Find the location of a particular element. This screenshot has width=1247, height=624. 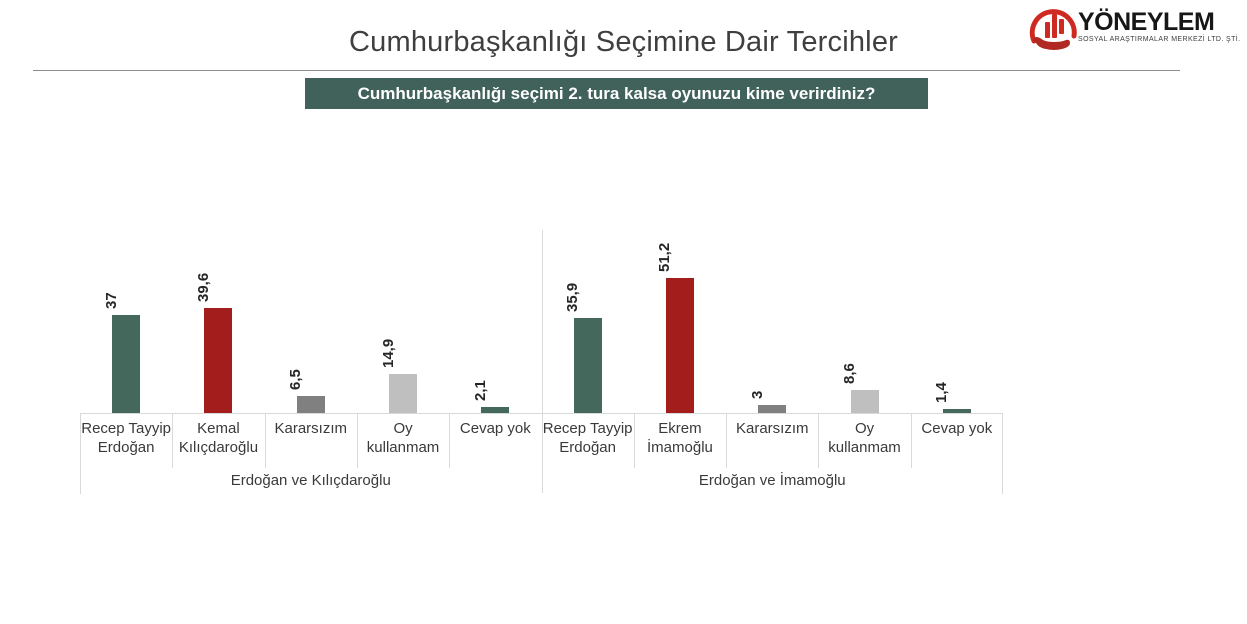

category-label: Ekrem İmamoğlu is located at coordinates (680, 438).